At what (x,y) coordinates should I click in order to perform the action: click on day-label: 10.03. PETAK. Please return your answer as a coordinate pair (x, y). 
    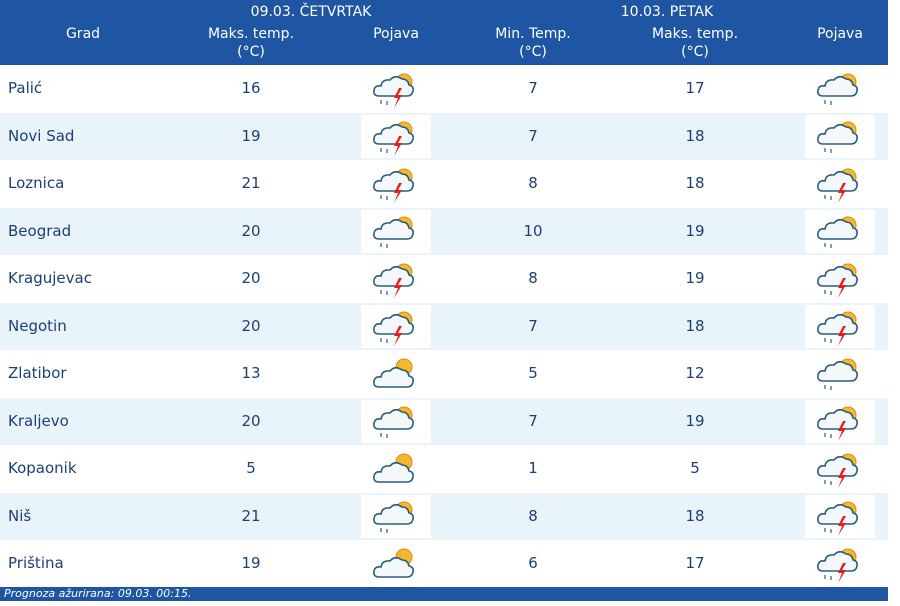
    Looking at the image, I should click on (667, 12).